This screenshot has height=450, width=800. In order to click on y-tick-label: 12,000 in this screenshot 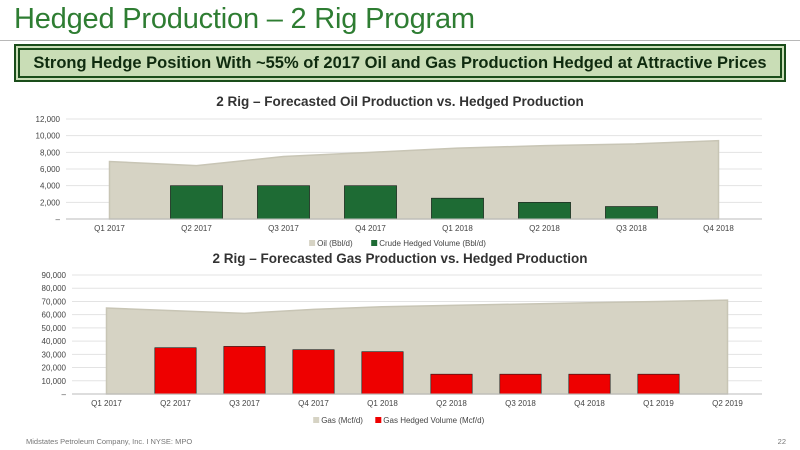, I will do `click(48, 119)`.